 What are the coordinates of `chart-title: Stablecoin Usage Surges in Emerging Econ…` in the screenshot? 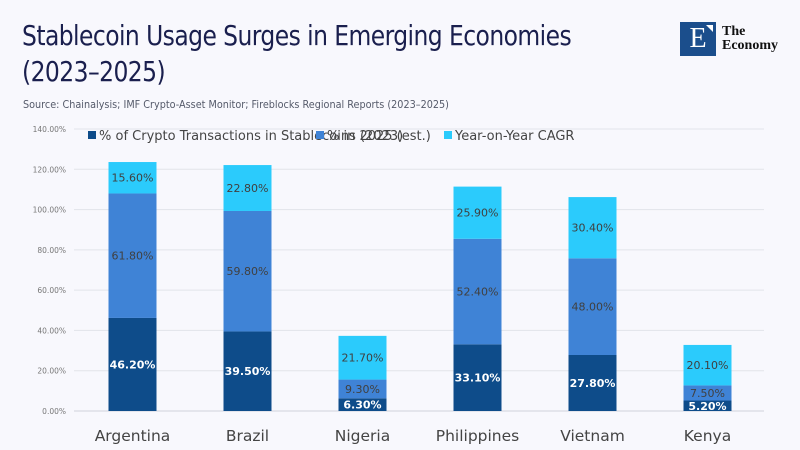 It's located at (319, 54).